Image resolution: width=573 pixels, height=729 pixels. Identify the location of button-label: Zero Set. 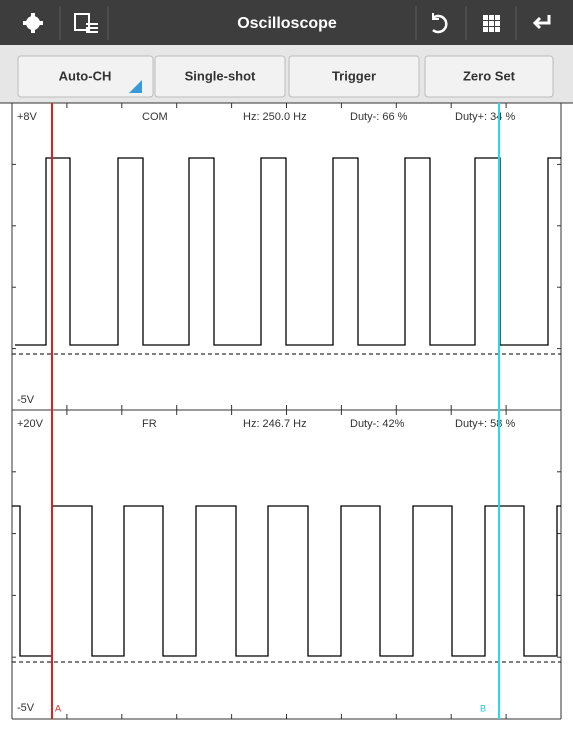
(489, 75).